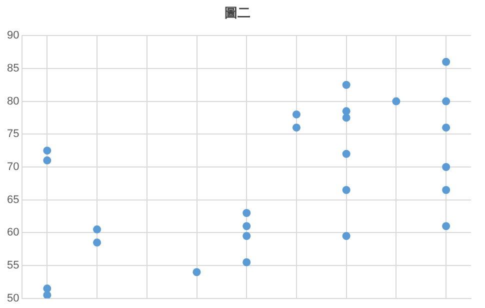 The image size is (485, 308). What do you see at coordinates (13, 266) in the screenshot?
I see `y-tick-label: 55` at bounding box center [13, 266].